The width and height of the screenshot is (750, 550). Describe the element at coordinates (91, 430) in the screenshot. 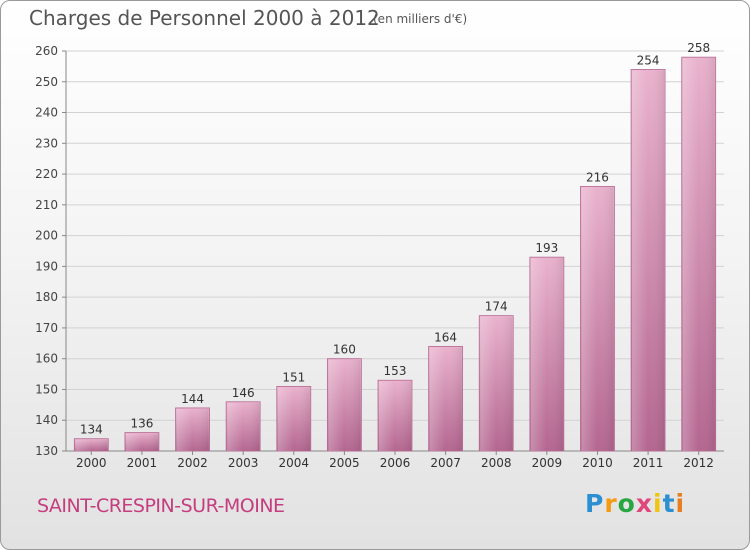

I see `bar-value-label: 134` at that location.